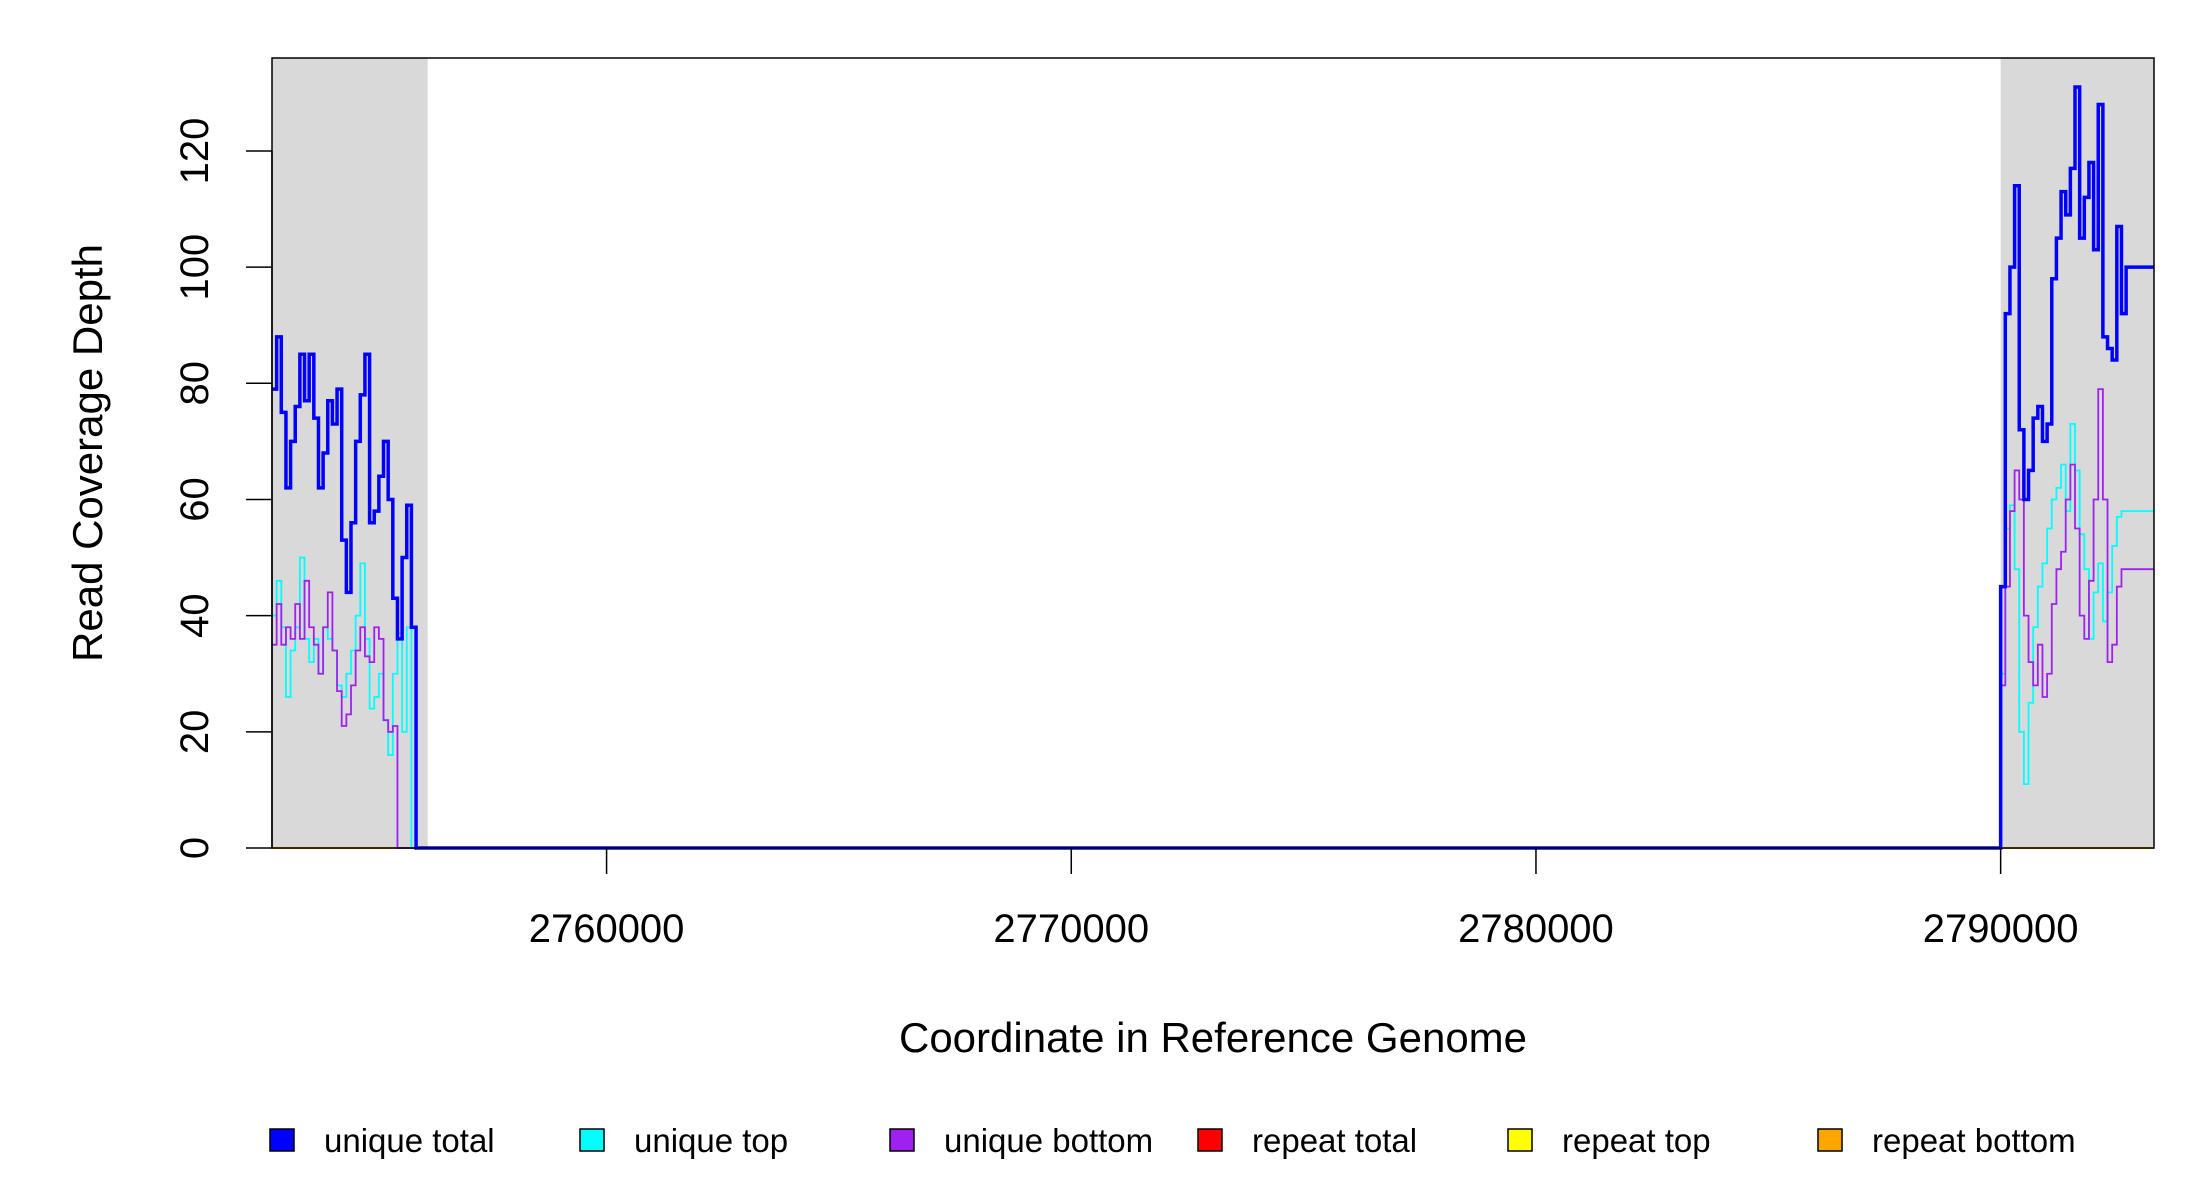 This screenshot has height=1200, width=2200. What do you see at coordinates (195, 151) in the screenshot?
I see `y-tick-label: 120` at bounding box center [195, 151].